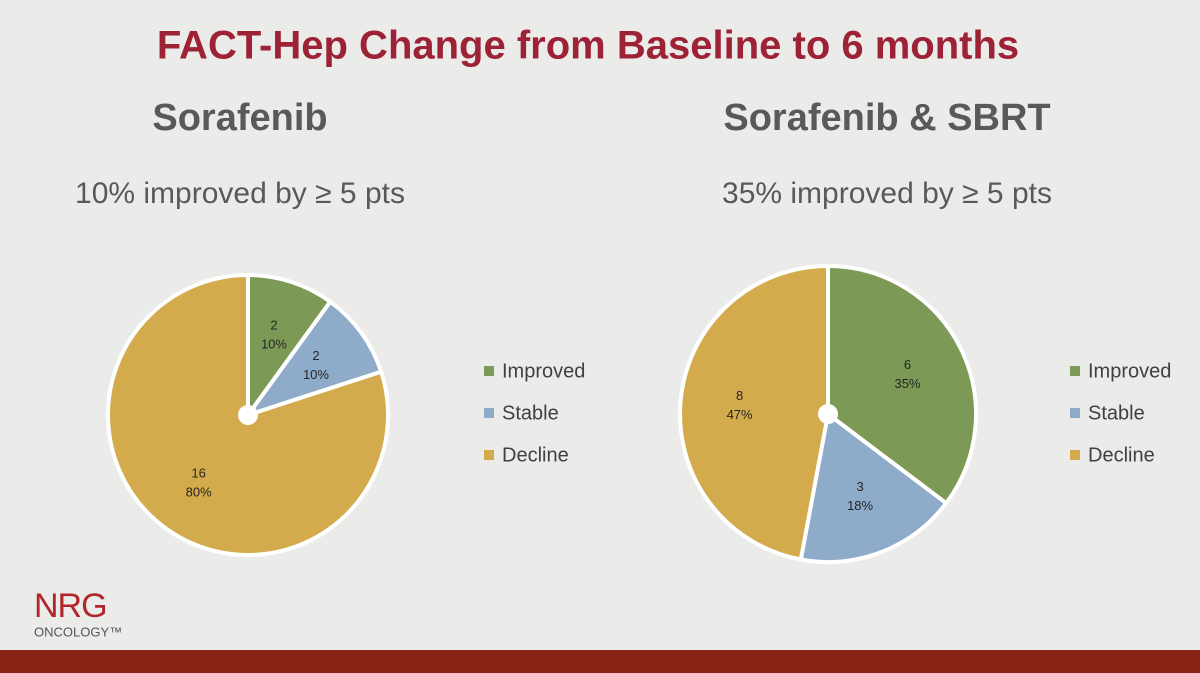  Describe the element at coordinates (907, 364) in the screenshot. I see `slice-count: 6` at that location.